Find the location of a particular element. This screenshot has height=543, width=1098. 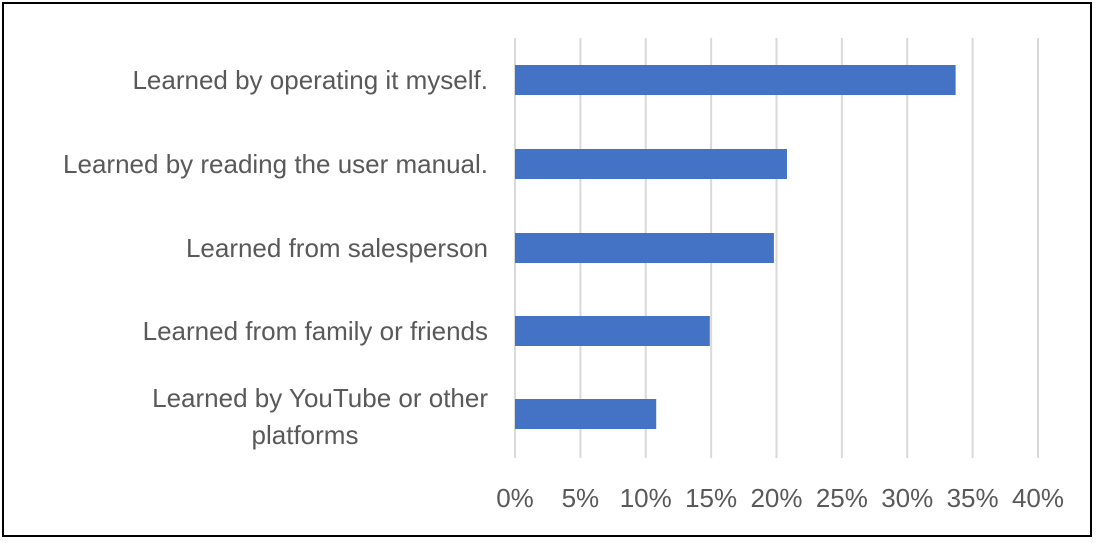

x-tick-label: 30% is located at coordinates (907, 498).